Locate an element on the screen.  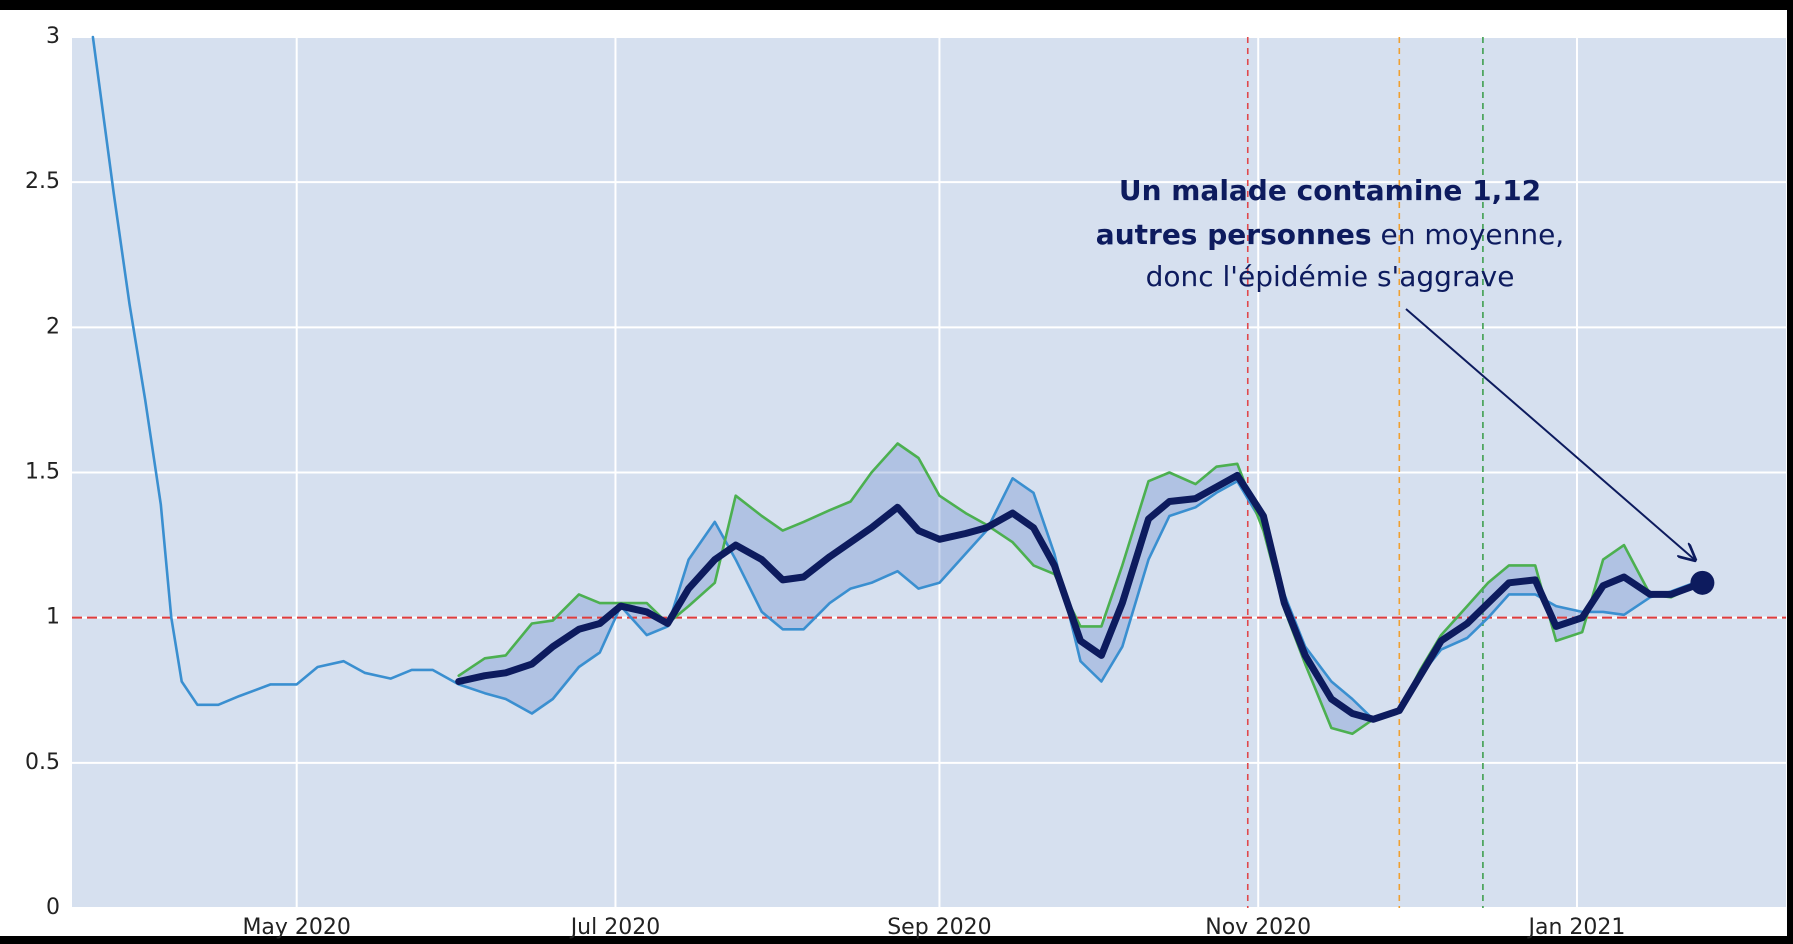
annotation: autres personnes en moyenne, is located at coordinates (1330, 234).